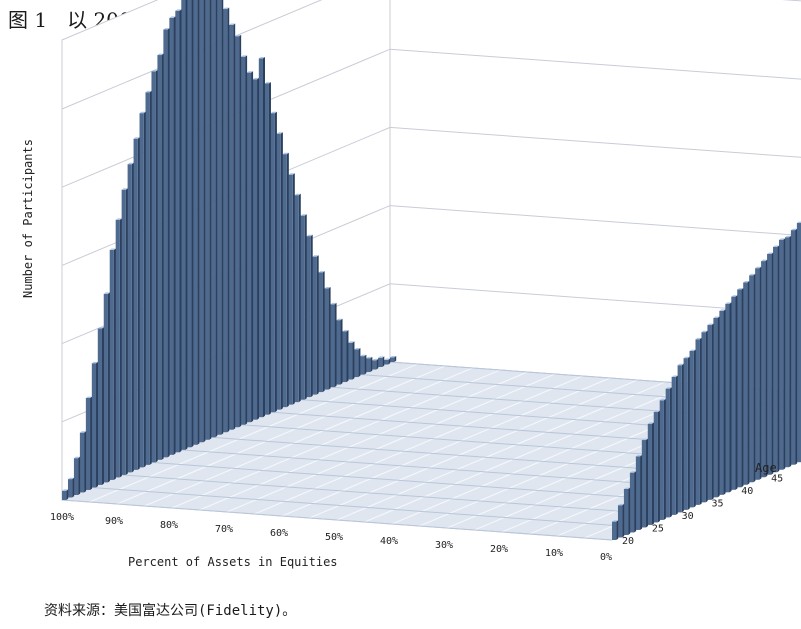 The image size is (801, 629). I want to click on y-tick-label: 30, so click(688, 516).